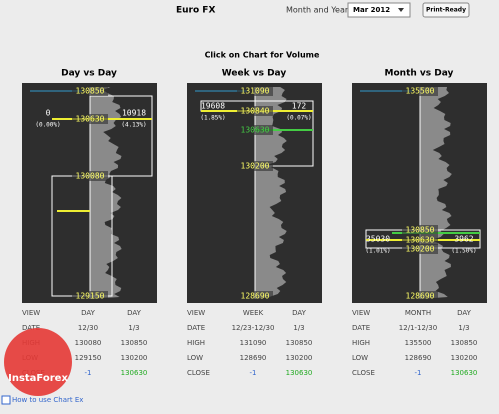 The width and height of the screenshot is (499, 414). Describe the element at coordinates (253, 313) in the screenshot. I see `table-cell: WEEK` at that location.